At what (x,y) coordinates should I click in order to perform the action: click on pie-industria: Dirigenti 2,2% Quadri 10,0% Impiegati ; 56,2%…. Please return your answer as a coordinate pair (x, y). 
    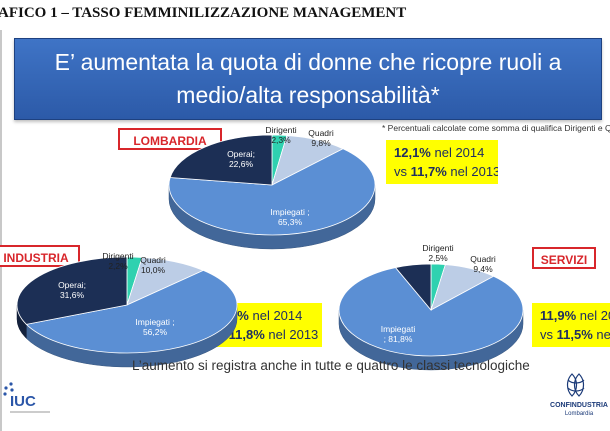
    Looking at the image, I should click on (127, 309).